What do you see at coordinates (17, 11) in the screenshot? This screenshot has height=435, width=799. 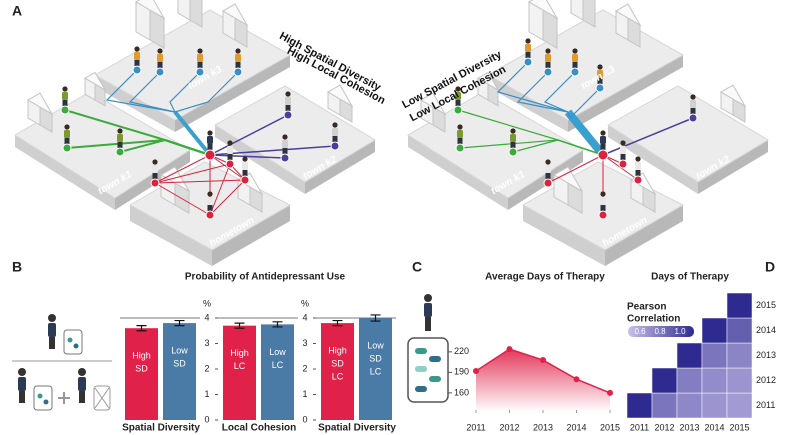 I see `panel-label: A` at bounding box center [17, 11].